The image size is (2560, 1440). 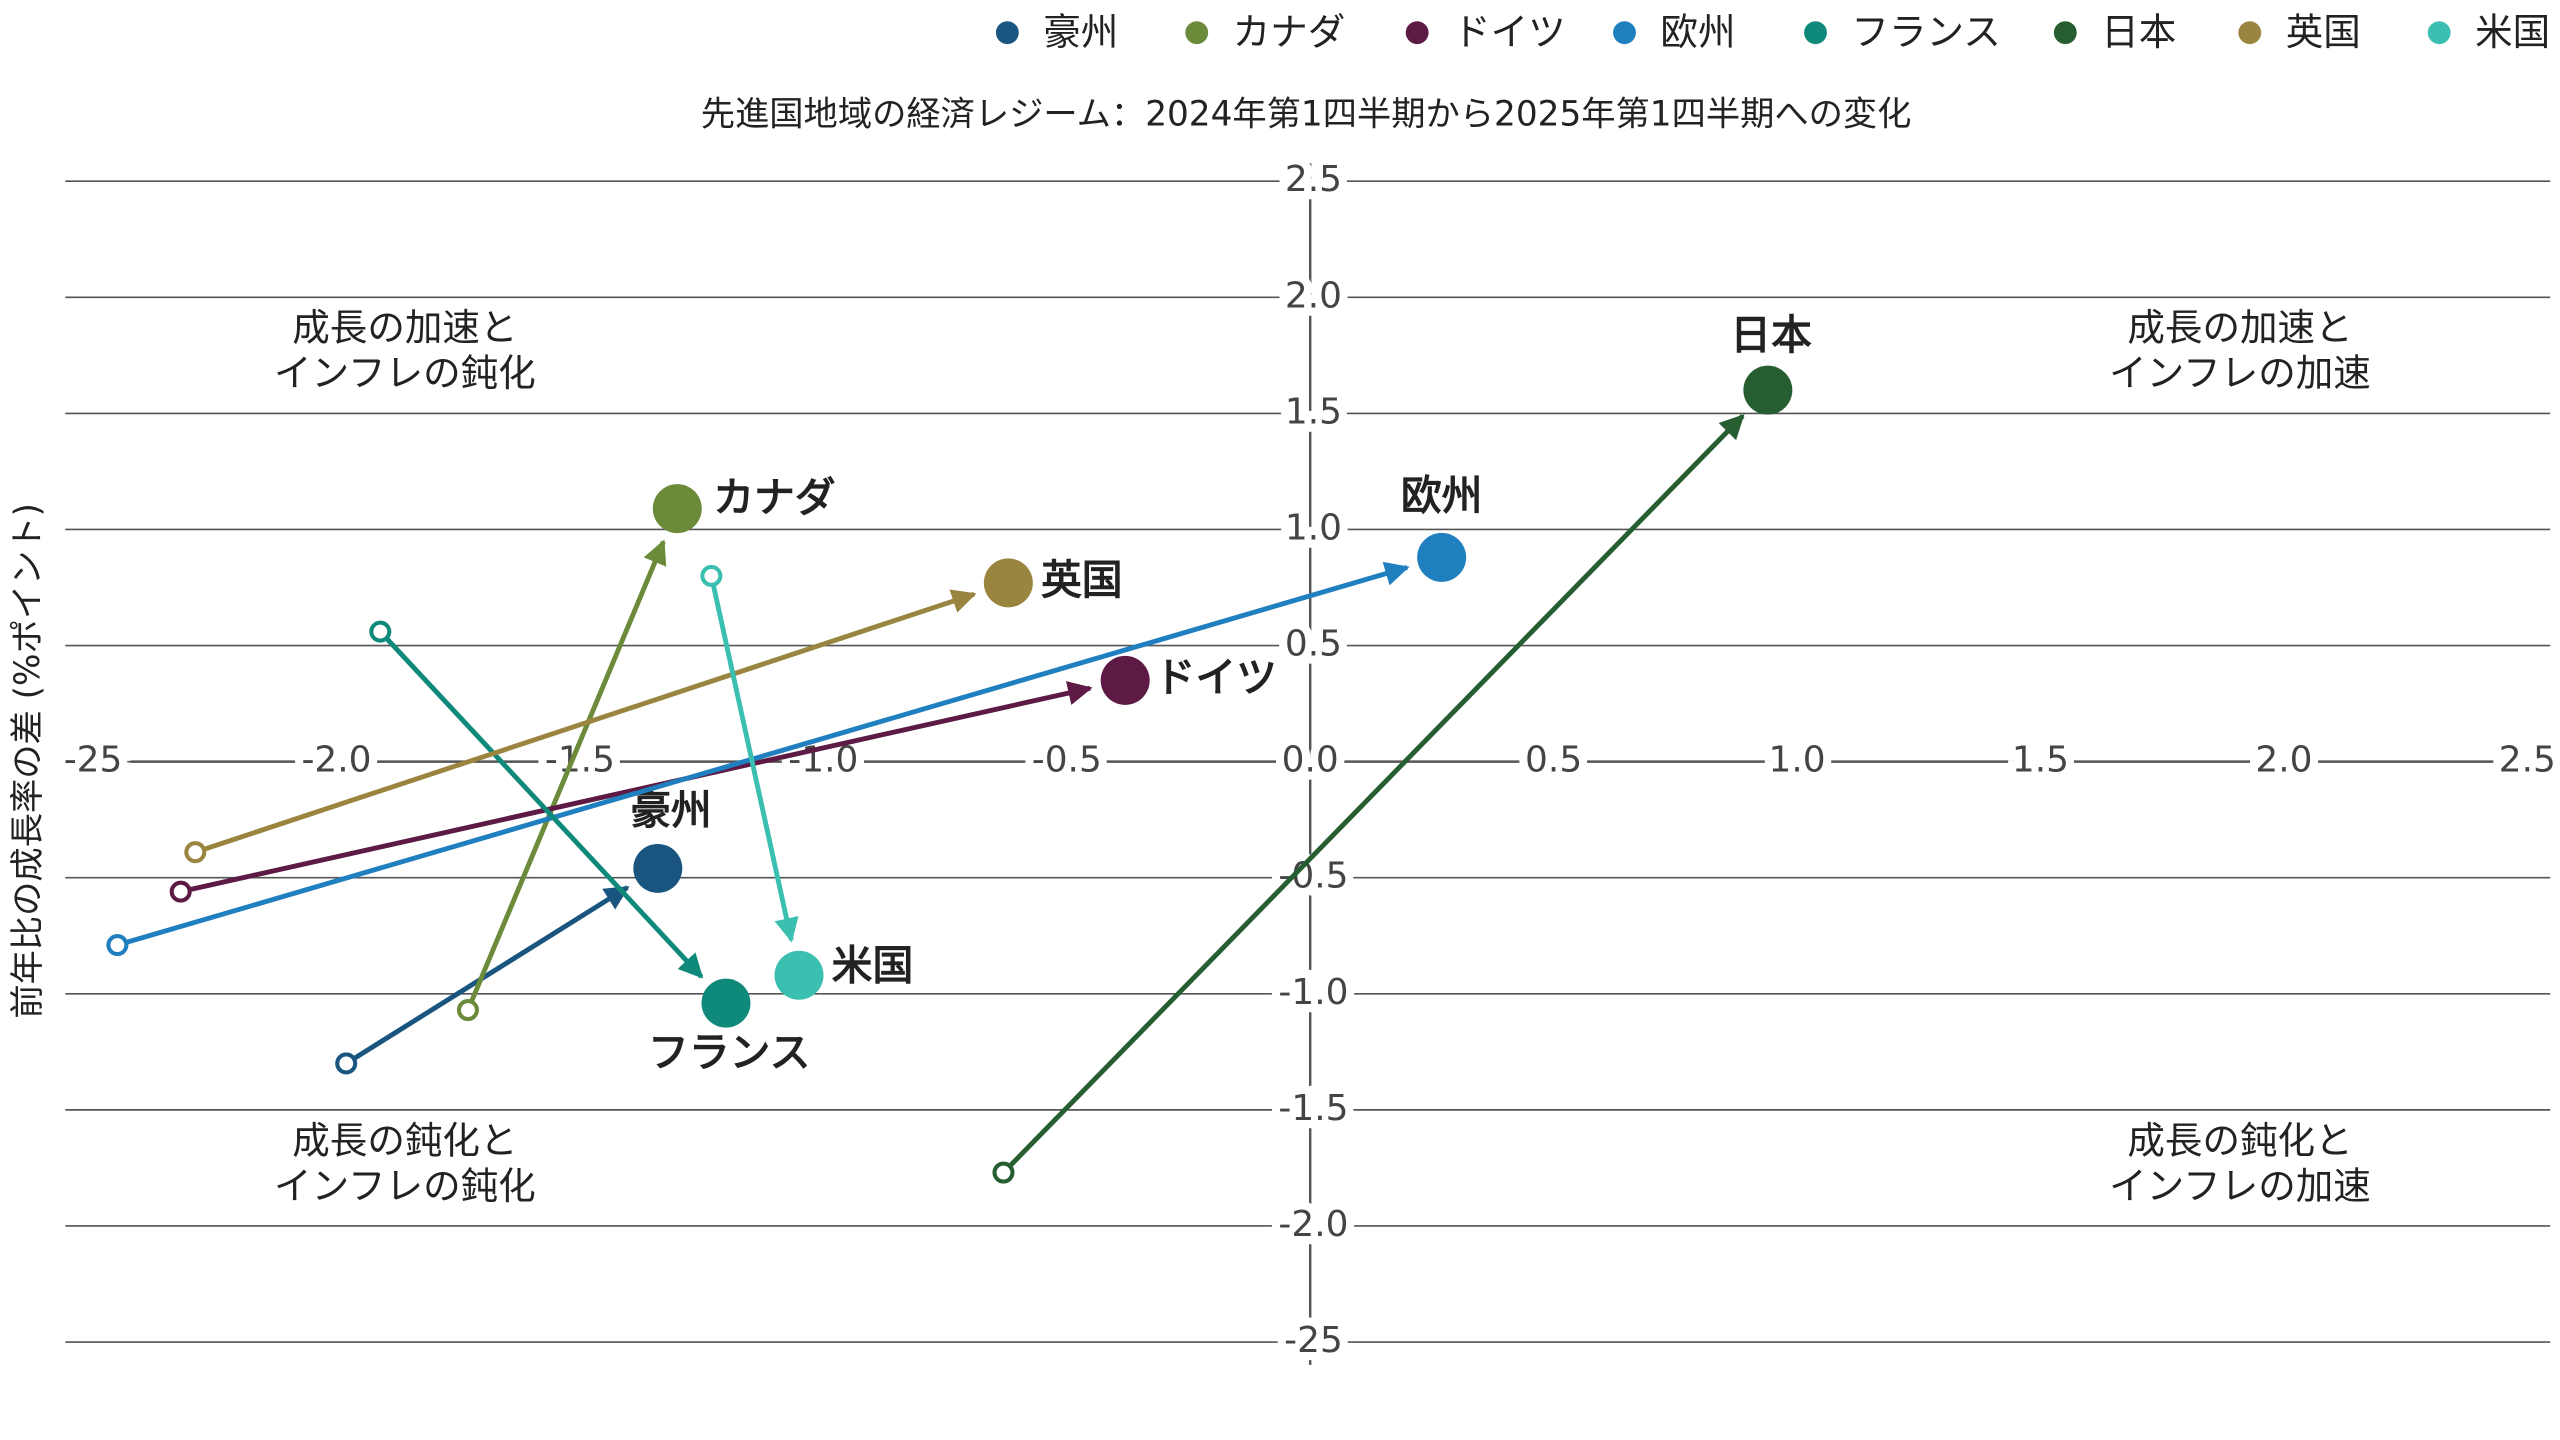 I want to click on x-tick-label: -1.5, so click(x=580, y=760).